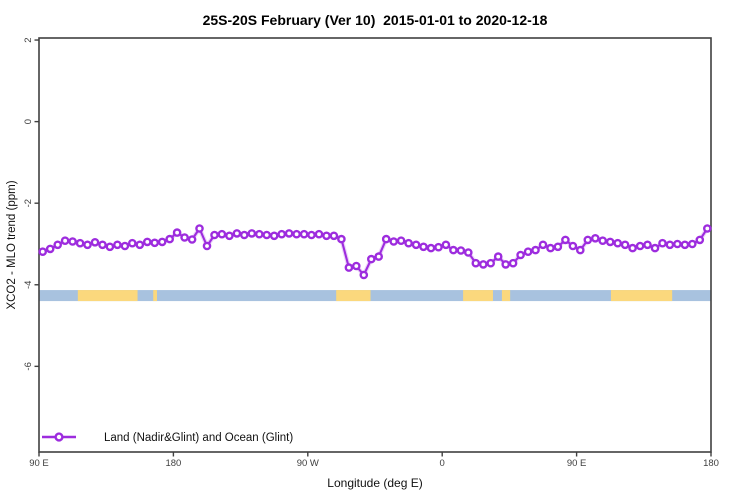 This screenshot has width=750, height=500. Describe the element at coordinates (374, 483) in the screenshot. I see `x-axis-title: Longitude (deg E)` at that location.